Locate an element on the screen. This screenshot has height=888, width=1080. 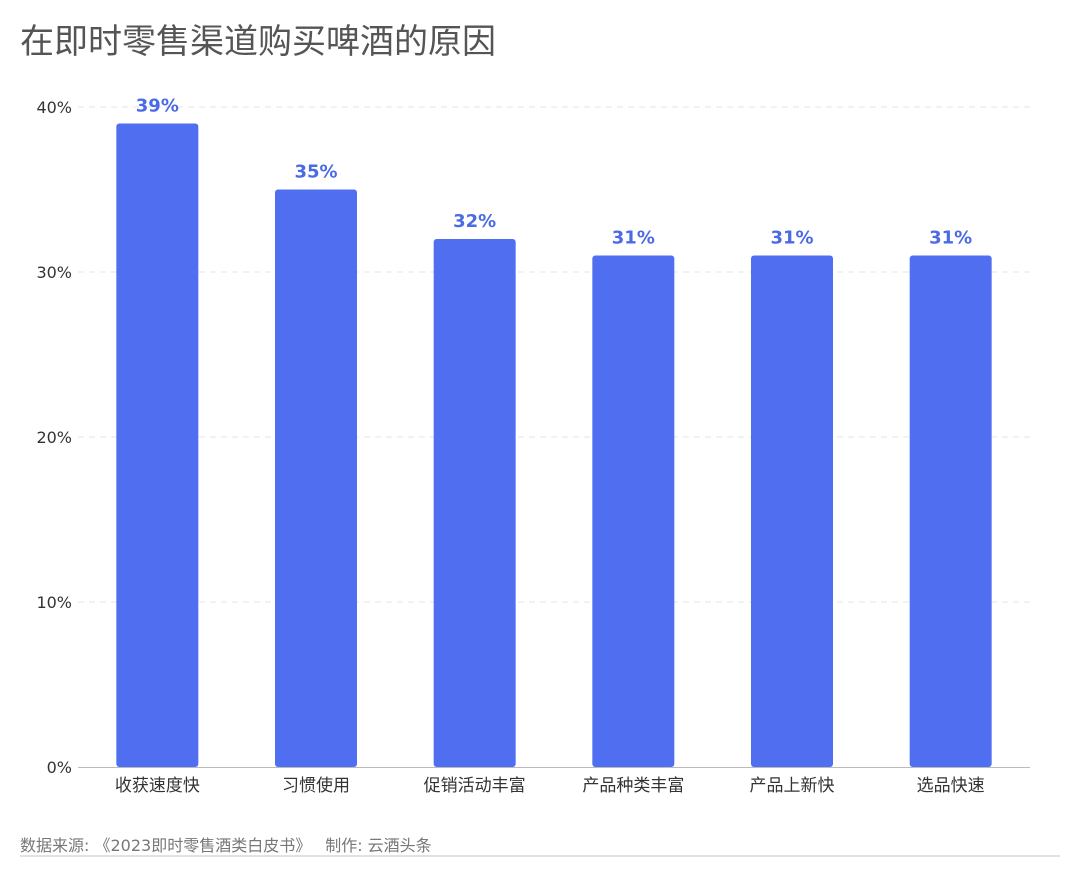
source-text: 数据来源: 《2023即时零售酒类白皮书》 is located at coordinates (166, 845).